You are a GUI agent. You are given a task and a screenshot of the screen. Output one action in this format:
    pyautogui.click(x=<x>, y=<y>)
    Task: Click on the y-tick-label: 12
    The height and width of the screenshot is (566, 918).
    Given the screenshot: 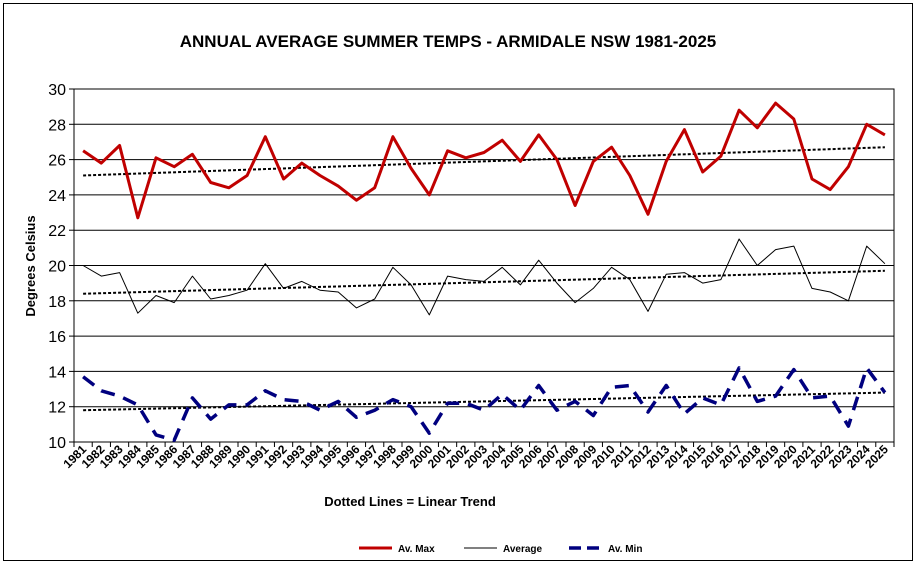 What is the action you would take?
    pyautogui.click(x=57, y=408)
    